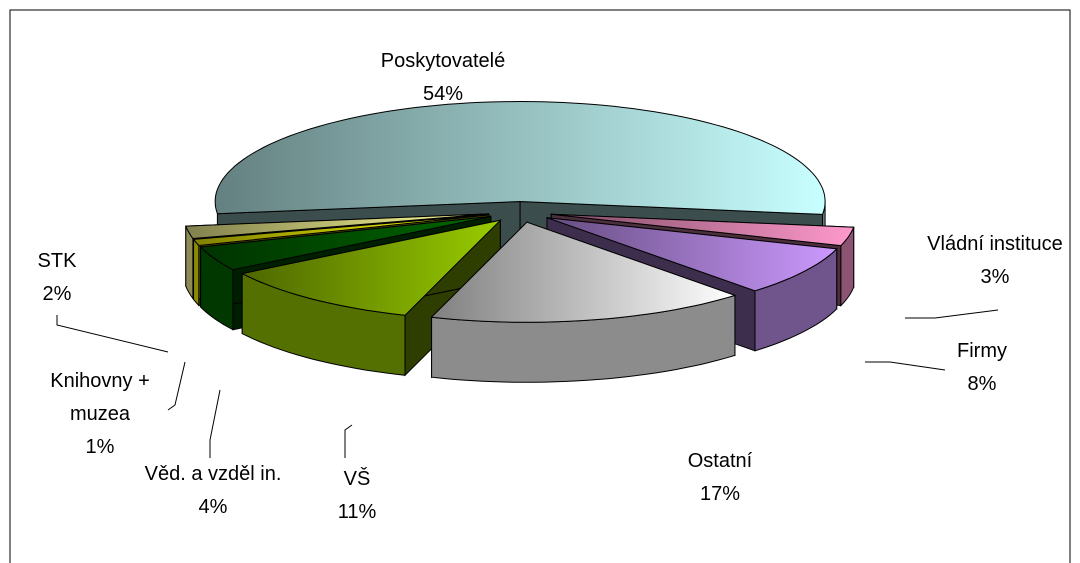 The image size is (1080, 563). What do you see at coordinates (443, 94) in the screenshot?
I see `value-label: 54%` at bounding box center [443, 94].